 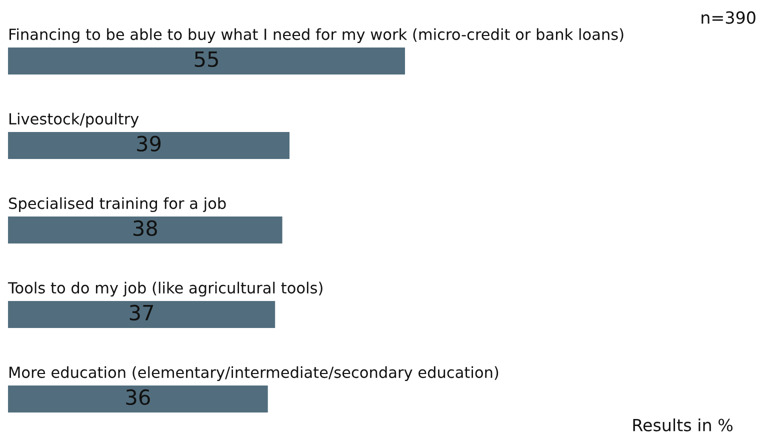 I want to click on y-tick-label: More education (elementary/intermediate/secondary education), so click(x=254, y=374).